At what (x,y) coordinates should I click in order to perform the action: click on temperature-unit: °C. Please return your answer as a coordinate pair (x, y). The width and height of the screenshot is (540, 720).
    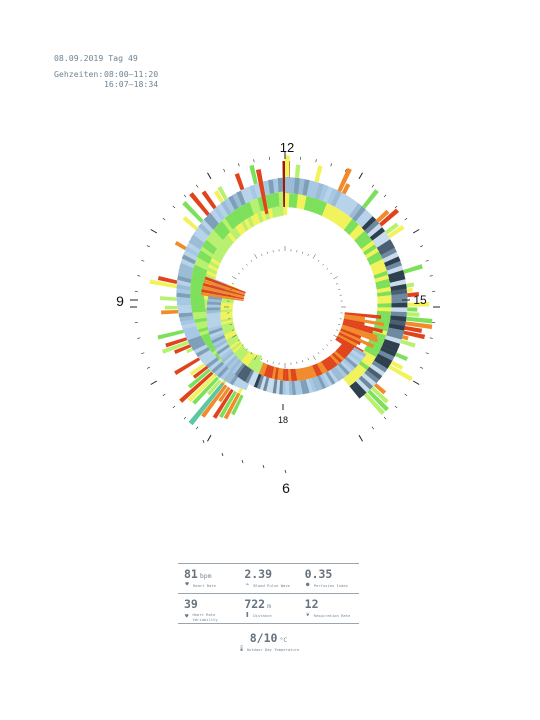
    Looking at the image, I should click on (283, 640).